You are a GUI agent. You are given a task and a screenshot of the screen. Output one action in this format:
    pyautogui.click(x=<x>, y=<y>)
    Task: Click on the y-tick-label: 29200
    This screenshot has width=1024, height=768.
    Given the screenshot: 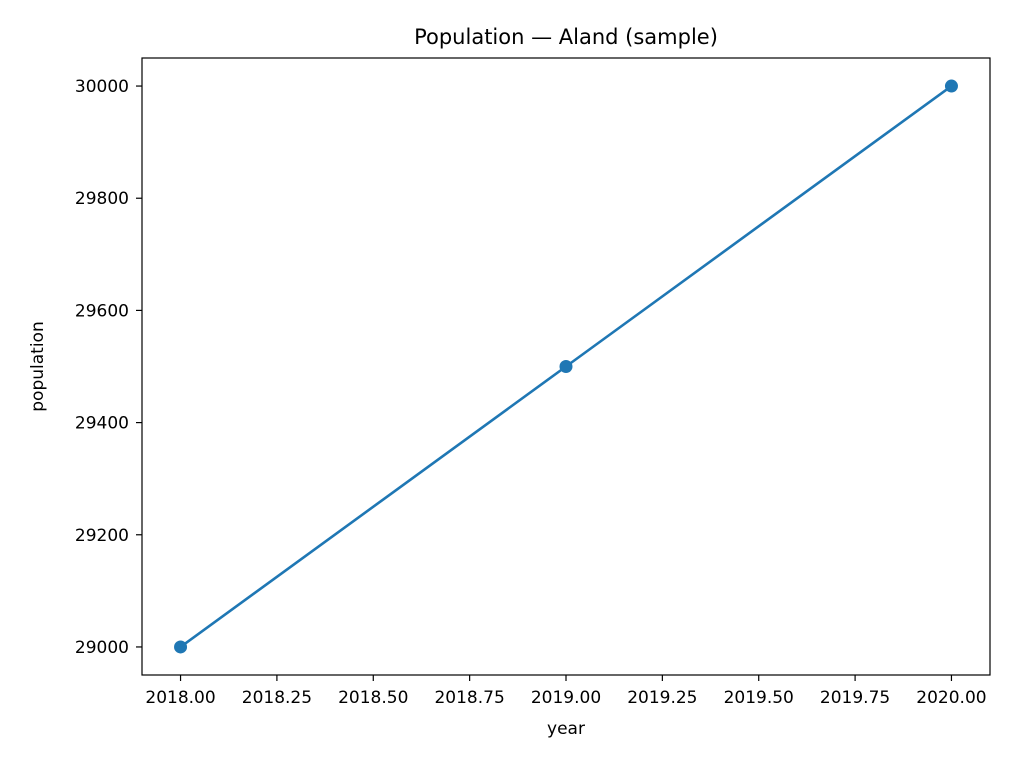 What is the action you would take?
    pyautogui.click(x=102, y=536)
    